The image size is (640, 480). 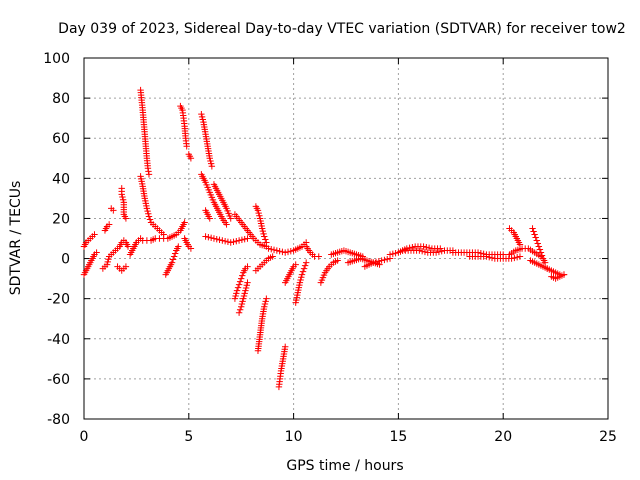 I want to click on x-tick-label: 10, so click(x=294, y=437).